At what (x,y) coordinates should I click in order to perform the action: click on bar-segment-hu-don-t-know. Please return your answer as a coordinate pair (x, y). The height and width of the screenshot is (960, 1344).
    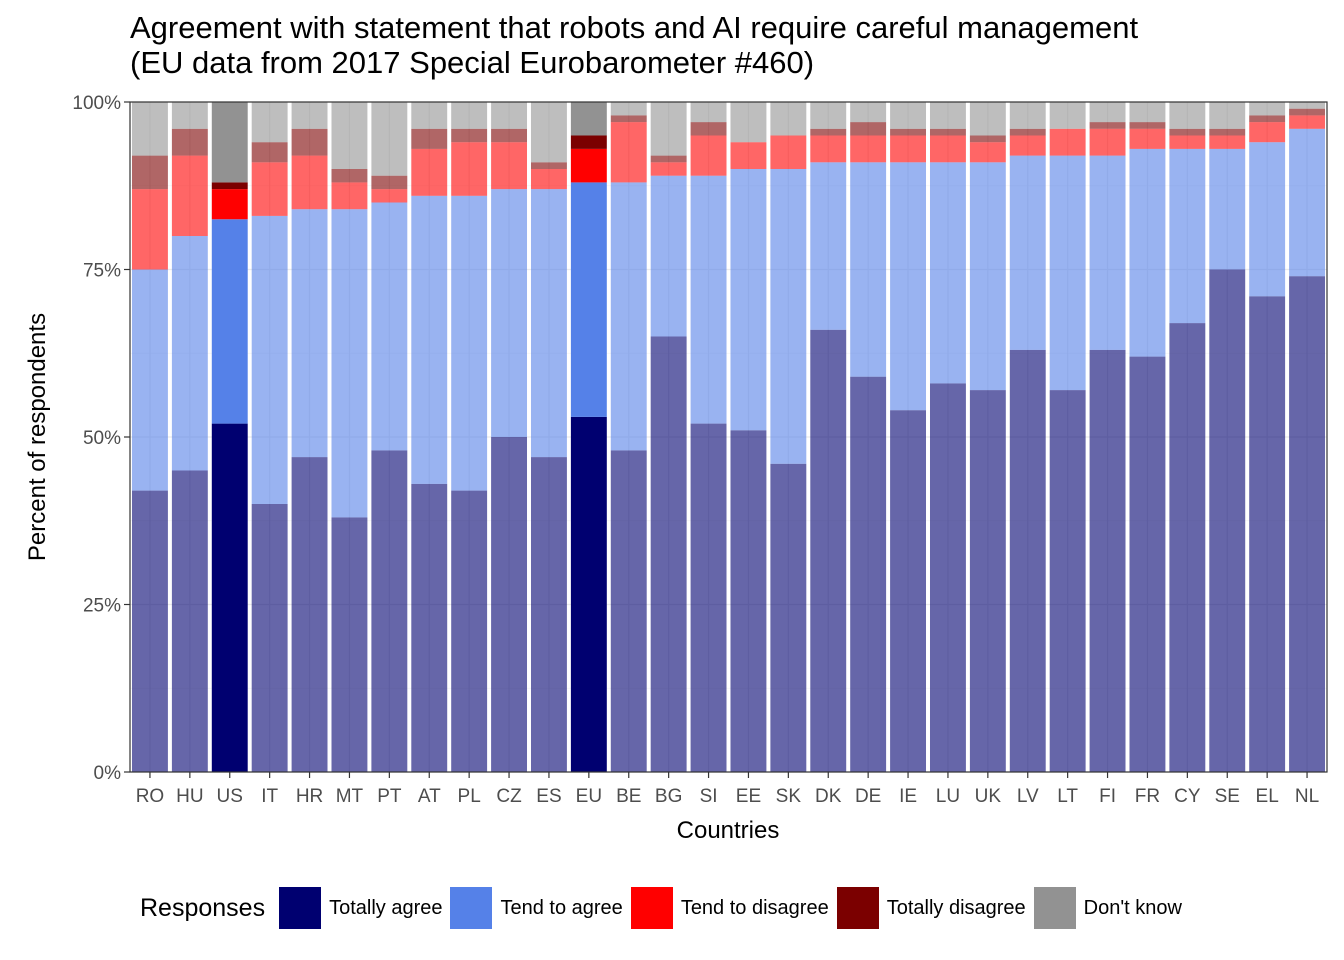
    Looking at the image, I should click on (189, 115).